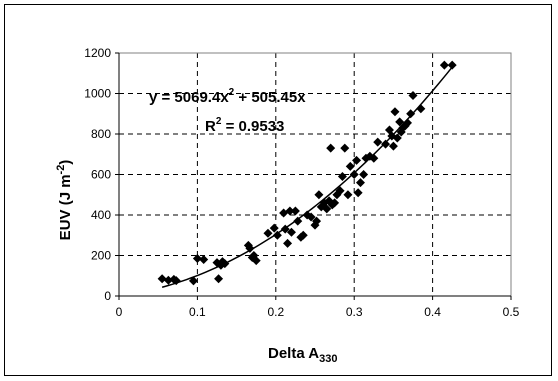 Image resolution: width=558 pixels, height=381 pixels. Describe the element at coordinates (511, 312) in the screenshot. I see `x-tick-label: 0.5` at that location.